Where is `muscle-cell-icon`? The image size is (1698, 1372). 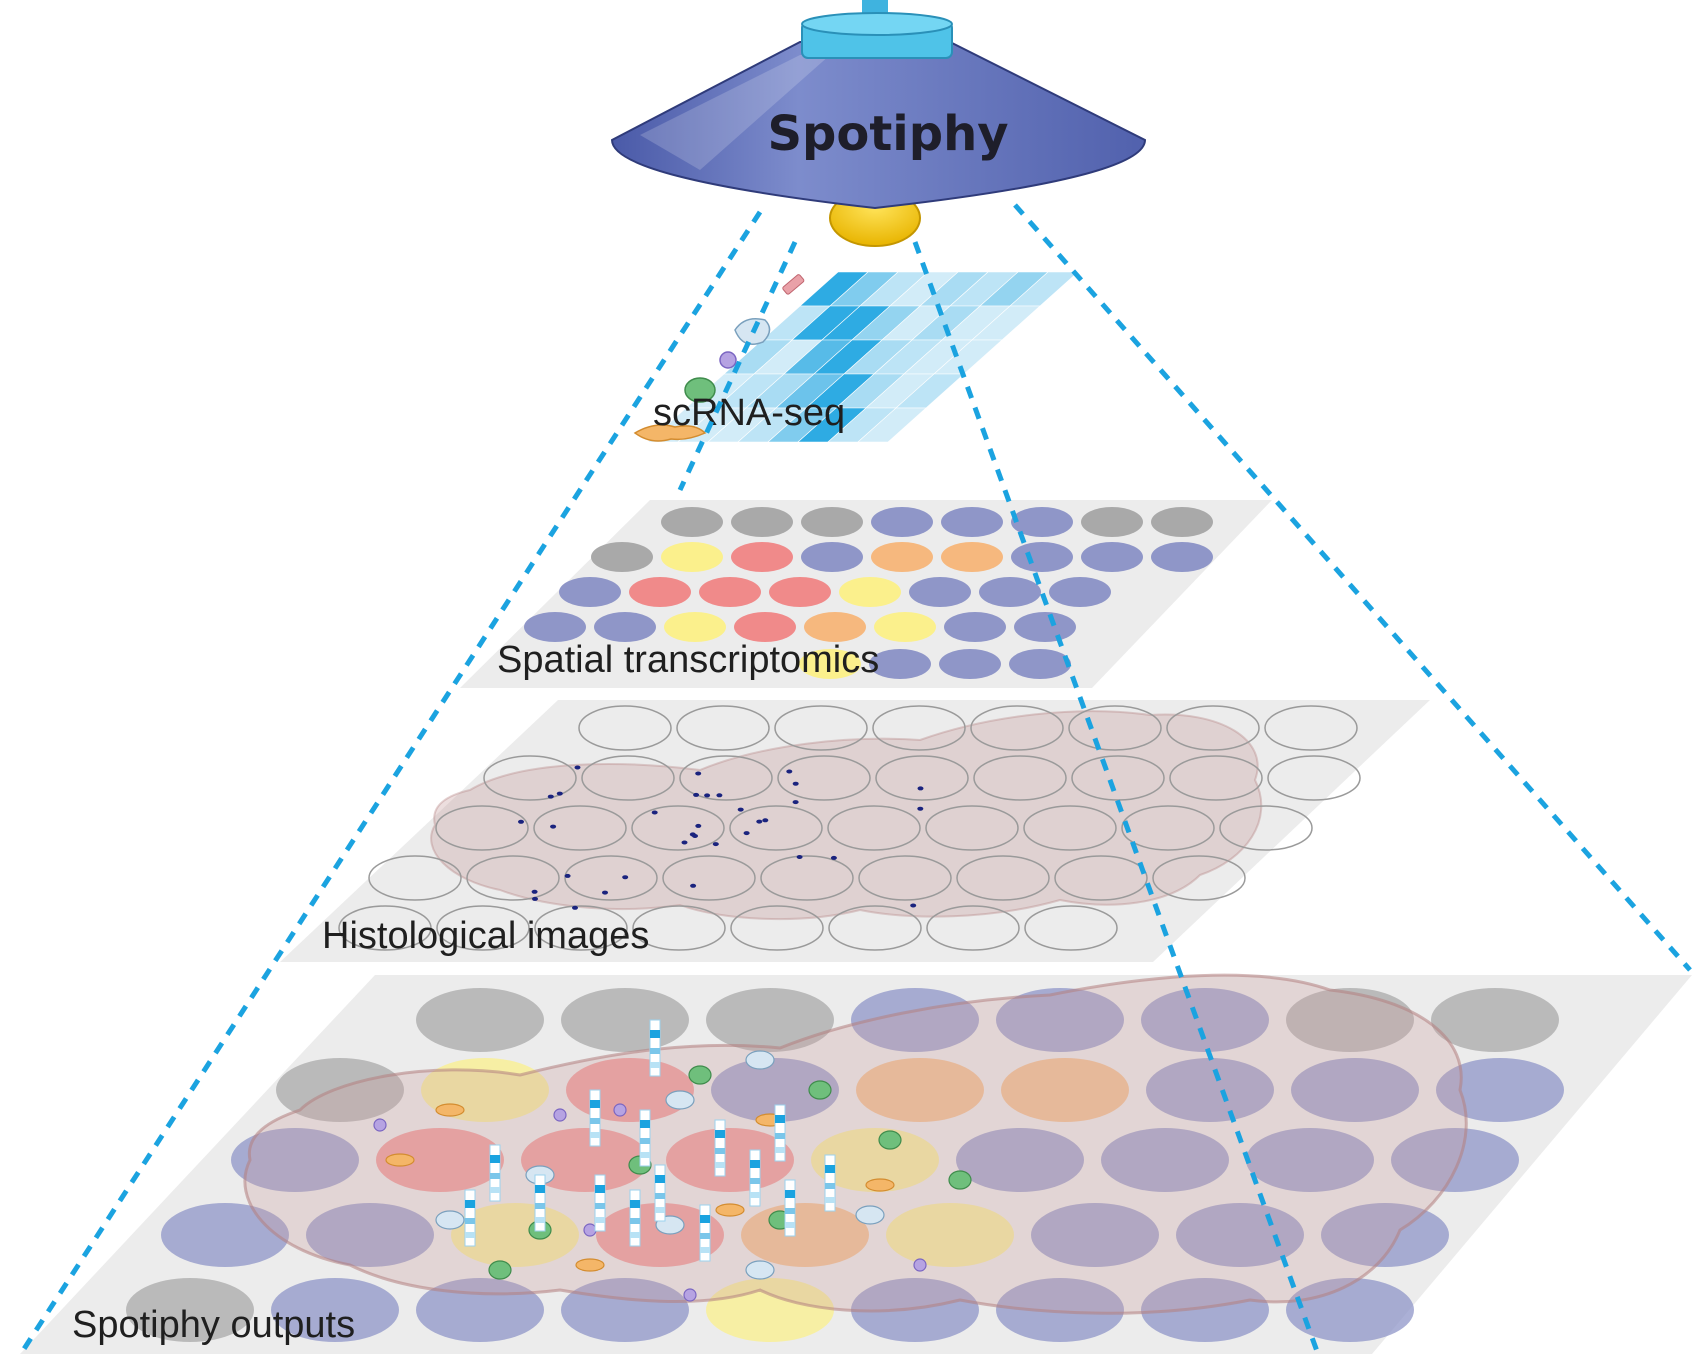
muscle-cell-icon is located at coordinates (793, 284).